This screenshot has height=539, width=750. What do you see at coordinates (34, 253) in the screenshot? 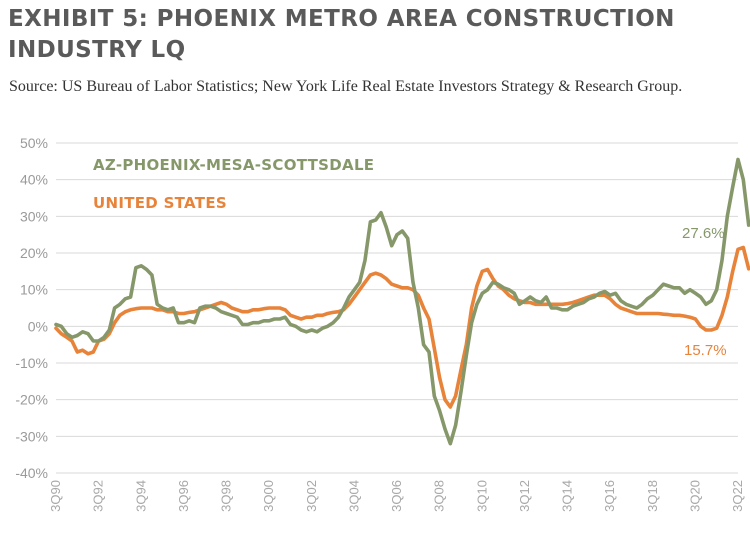
I see `y-tick-label: 20%` at bounding box center [34, 253].